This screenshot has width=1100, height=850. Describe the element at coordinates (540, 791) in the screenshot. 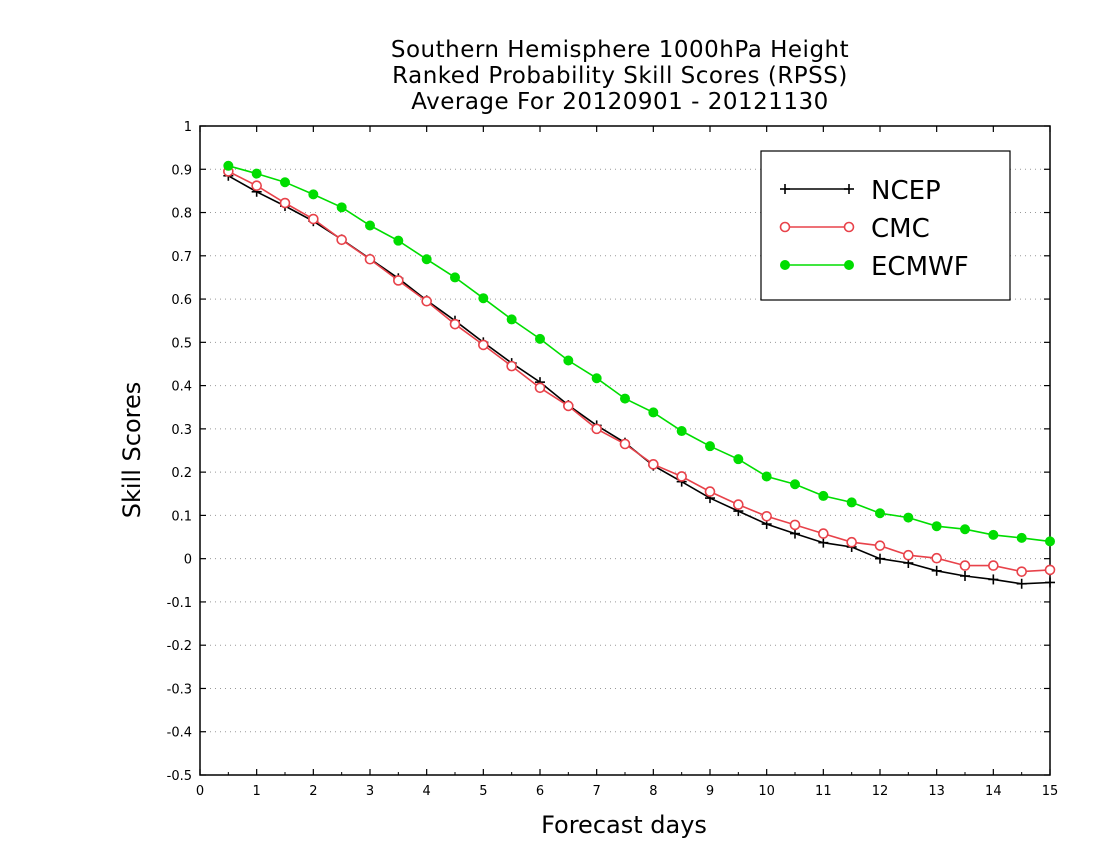

I see `x-tick-label: 6` at that location.